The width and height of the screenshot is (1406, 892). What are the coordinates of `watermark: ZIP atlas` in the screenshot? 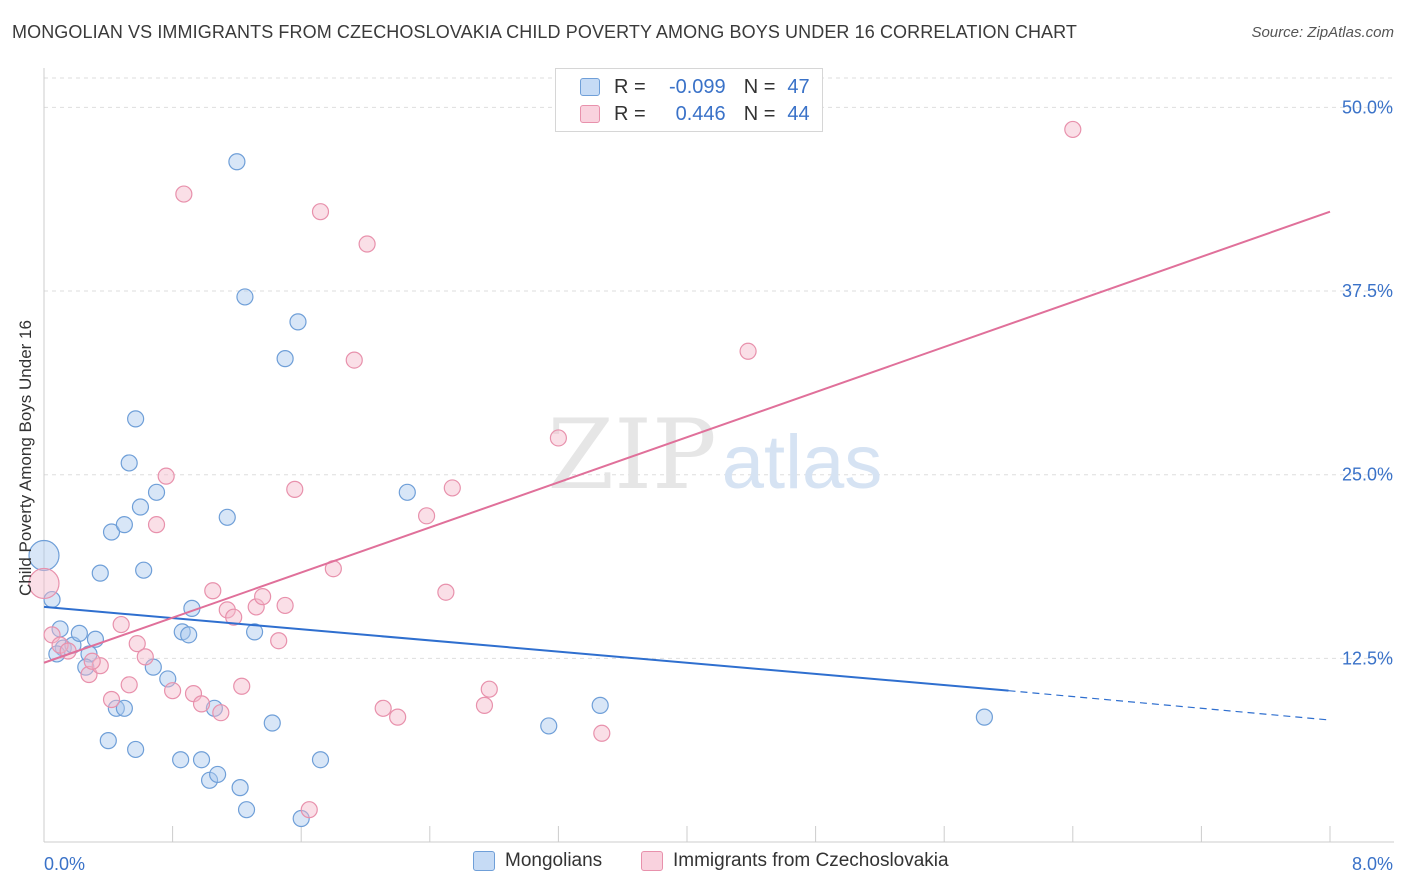 It's located at (714, 455).